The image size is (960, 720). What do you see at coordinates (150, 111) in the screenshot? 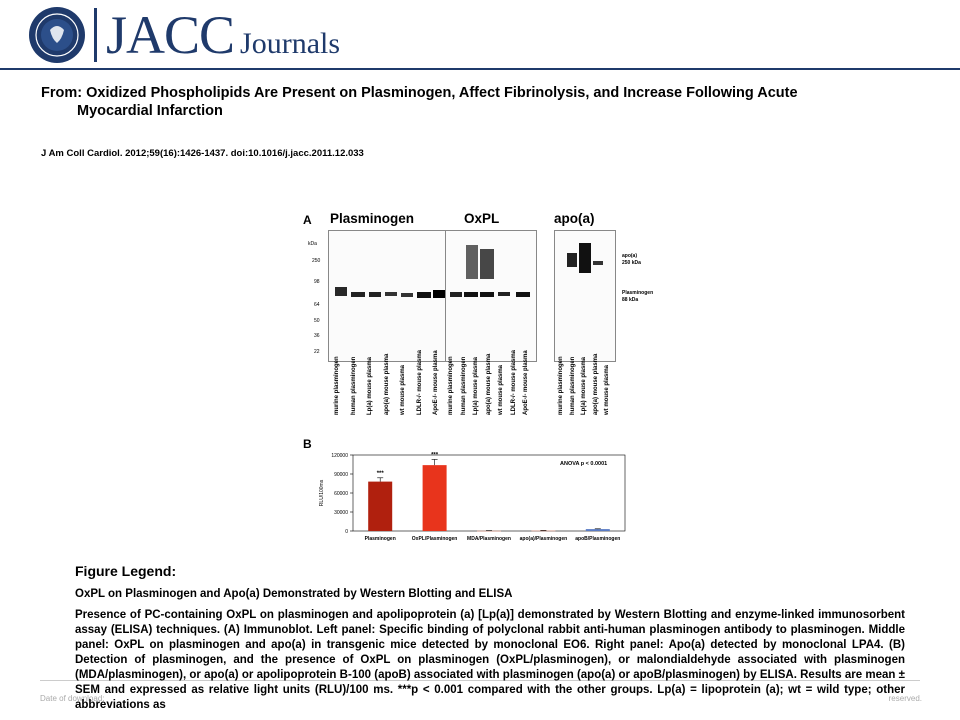
I see `title-line-2: Myocardial Infarction` at bounding box center [150, 111].